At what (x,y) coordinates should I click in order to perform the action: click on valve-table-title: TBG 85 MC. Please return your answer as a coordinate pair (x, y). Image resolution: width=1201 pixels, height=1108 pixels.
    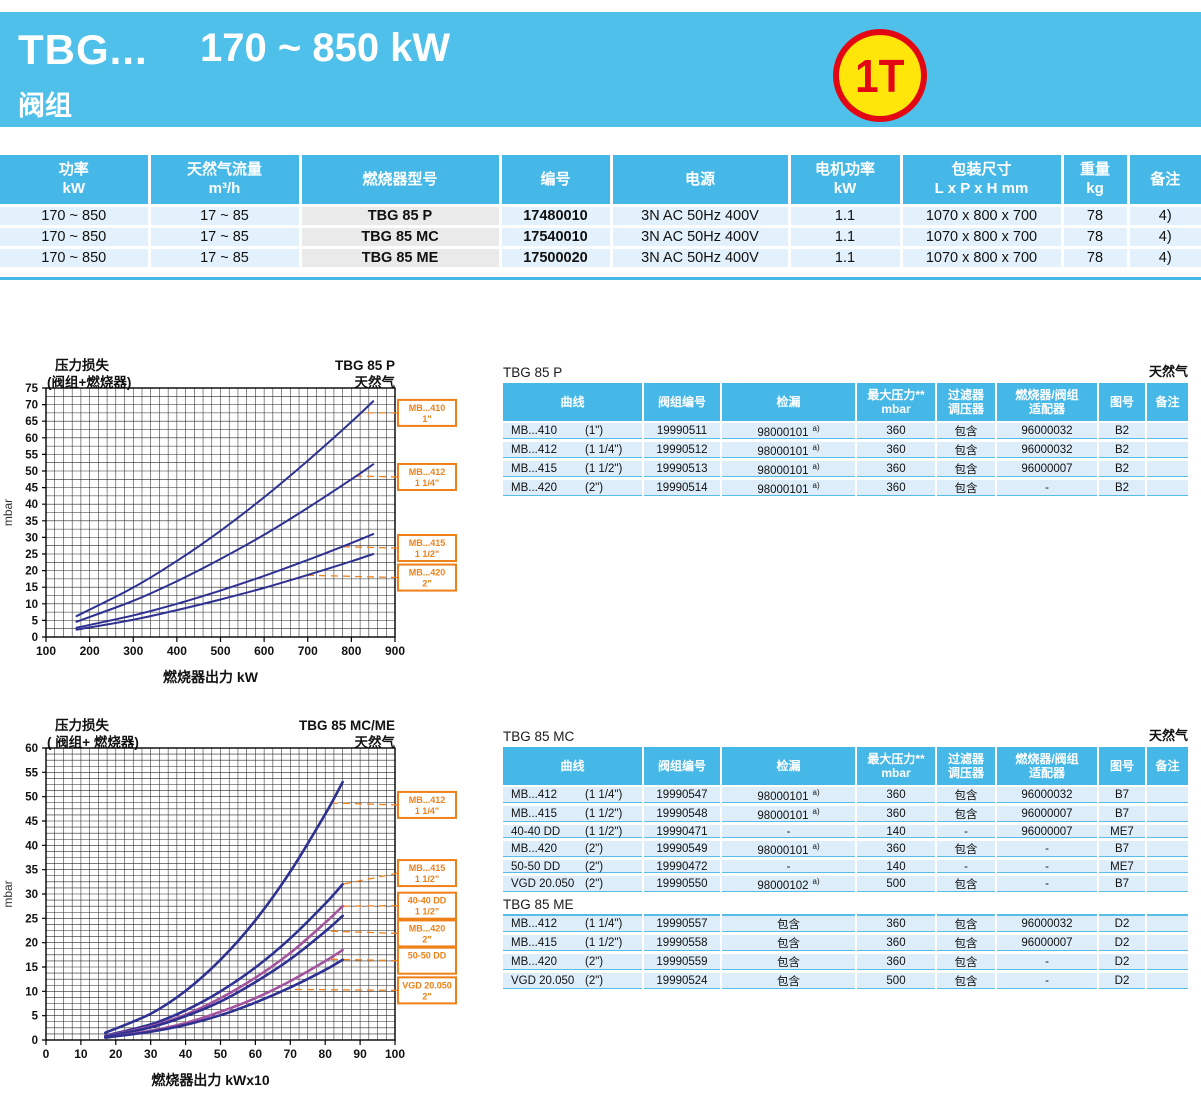
    Looking at the image, I should click on (539, 736).